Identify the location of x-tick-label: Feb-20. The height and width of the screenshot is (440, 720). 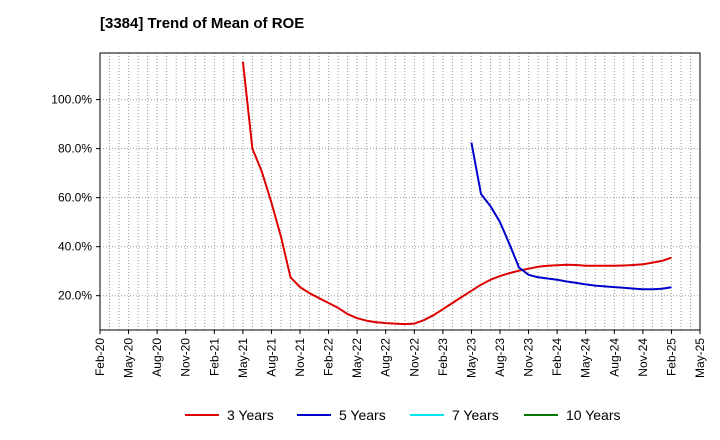
(100, 357).